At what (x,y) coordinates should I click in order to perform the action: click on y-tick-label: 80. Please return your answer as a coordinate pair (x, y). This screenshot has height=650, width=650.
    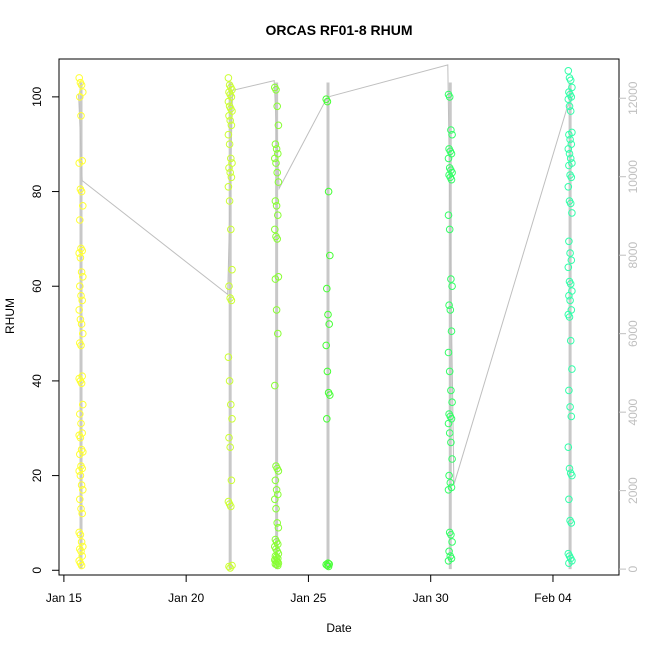
    Looking at the image, I should click on (37, 192).